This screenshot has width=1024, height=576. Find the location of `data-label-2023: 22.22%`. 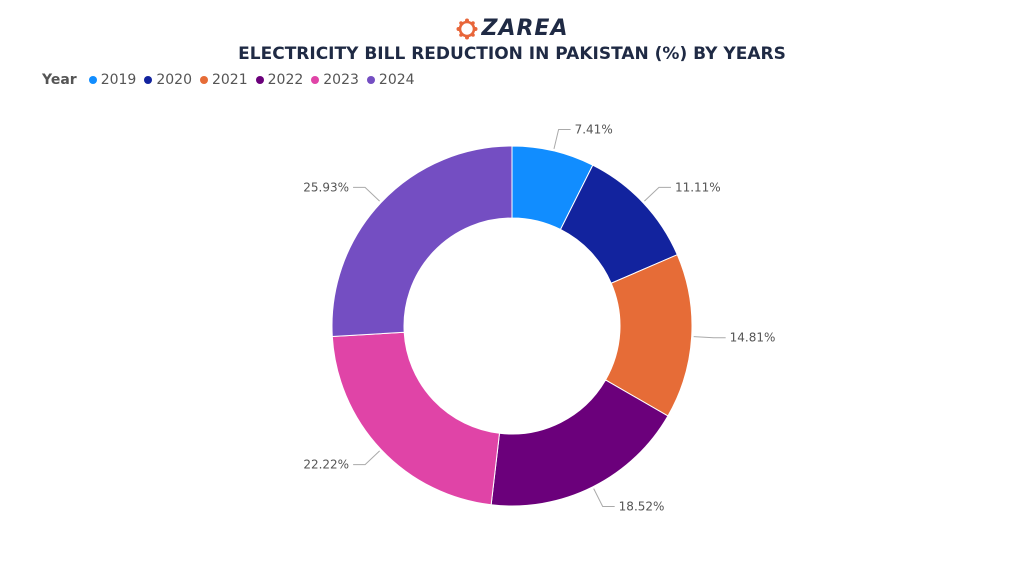

data-label-2023: 22.22% is located at coordinates (326, 465).